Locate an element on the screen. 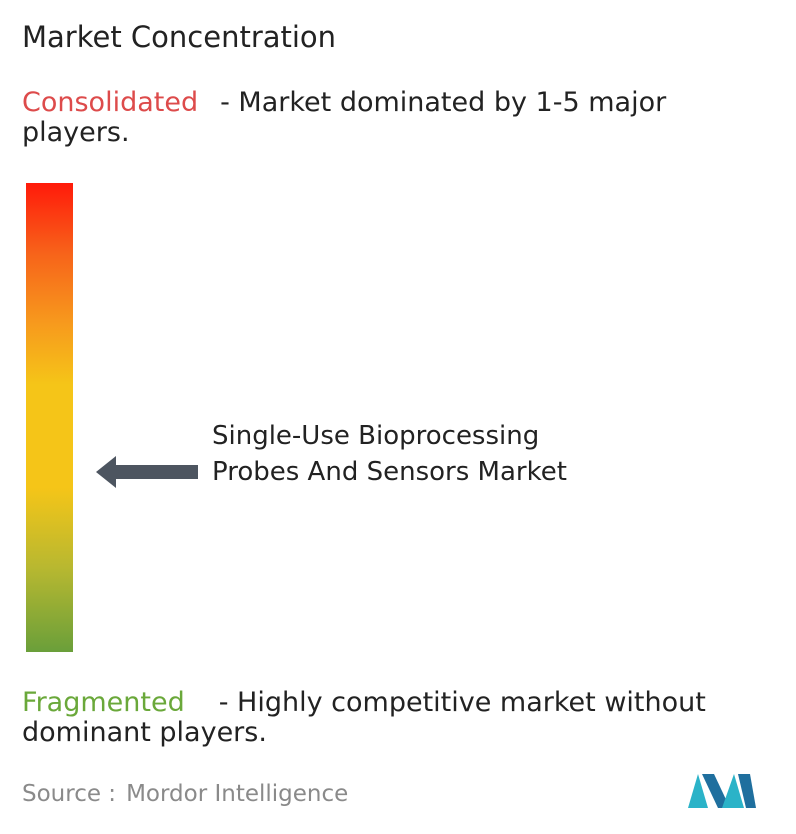  source: Source : Mordor Intelligence is located at coordinates (185, 794).